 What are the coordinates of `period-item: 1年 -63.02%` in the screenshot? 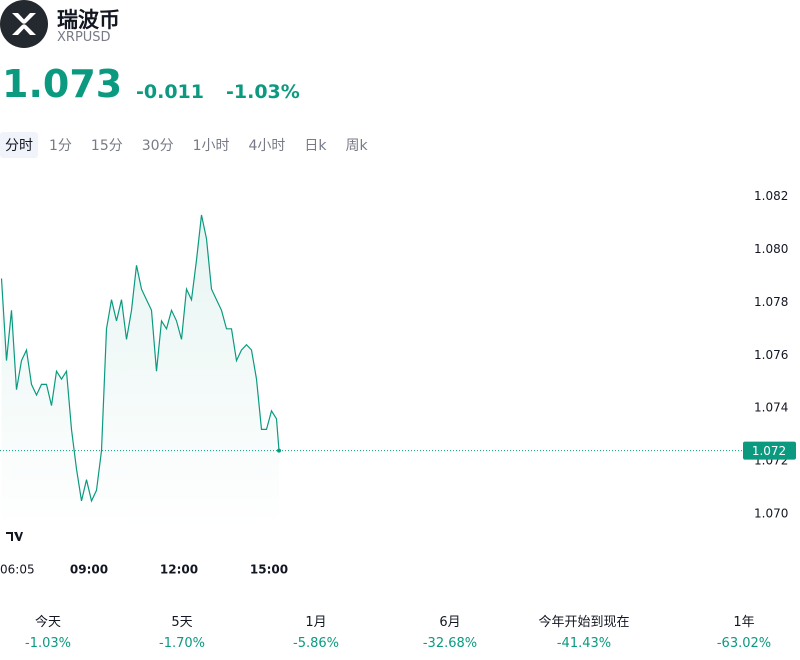 It's located at (744, 631).